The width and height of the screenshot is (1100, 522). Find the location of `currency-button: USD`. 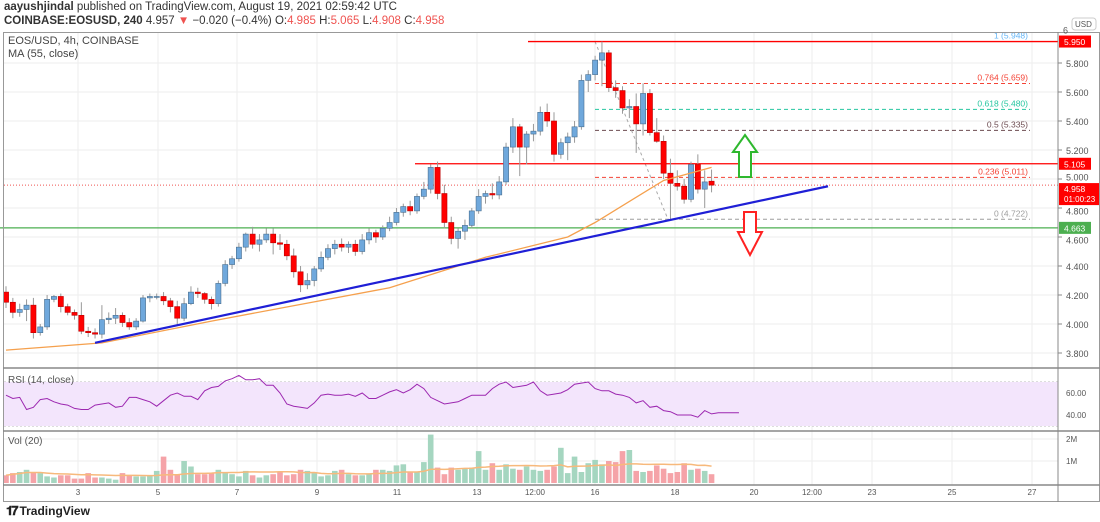

currency-button: USD is located at coordinates (1084, 24).